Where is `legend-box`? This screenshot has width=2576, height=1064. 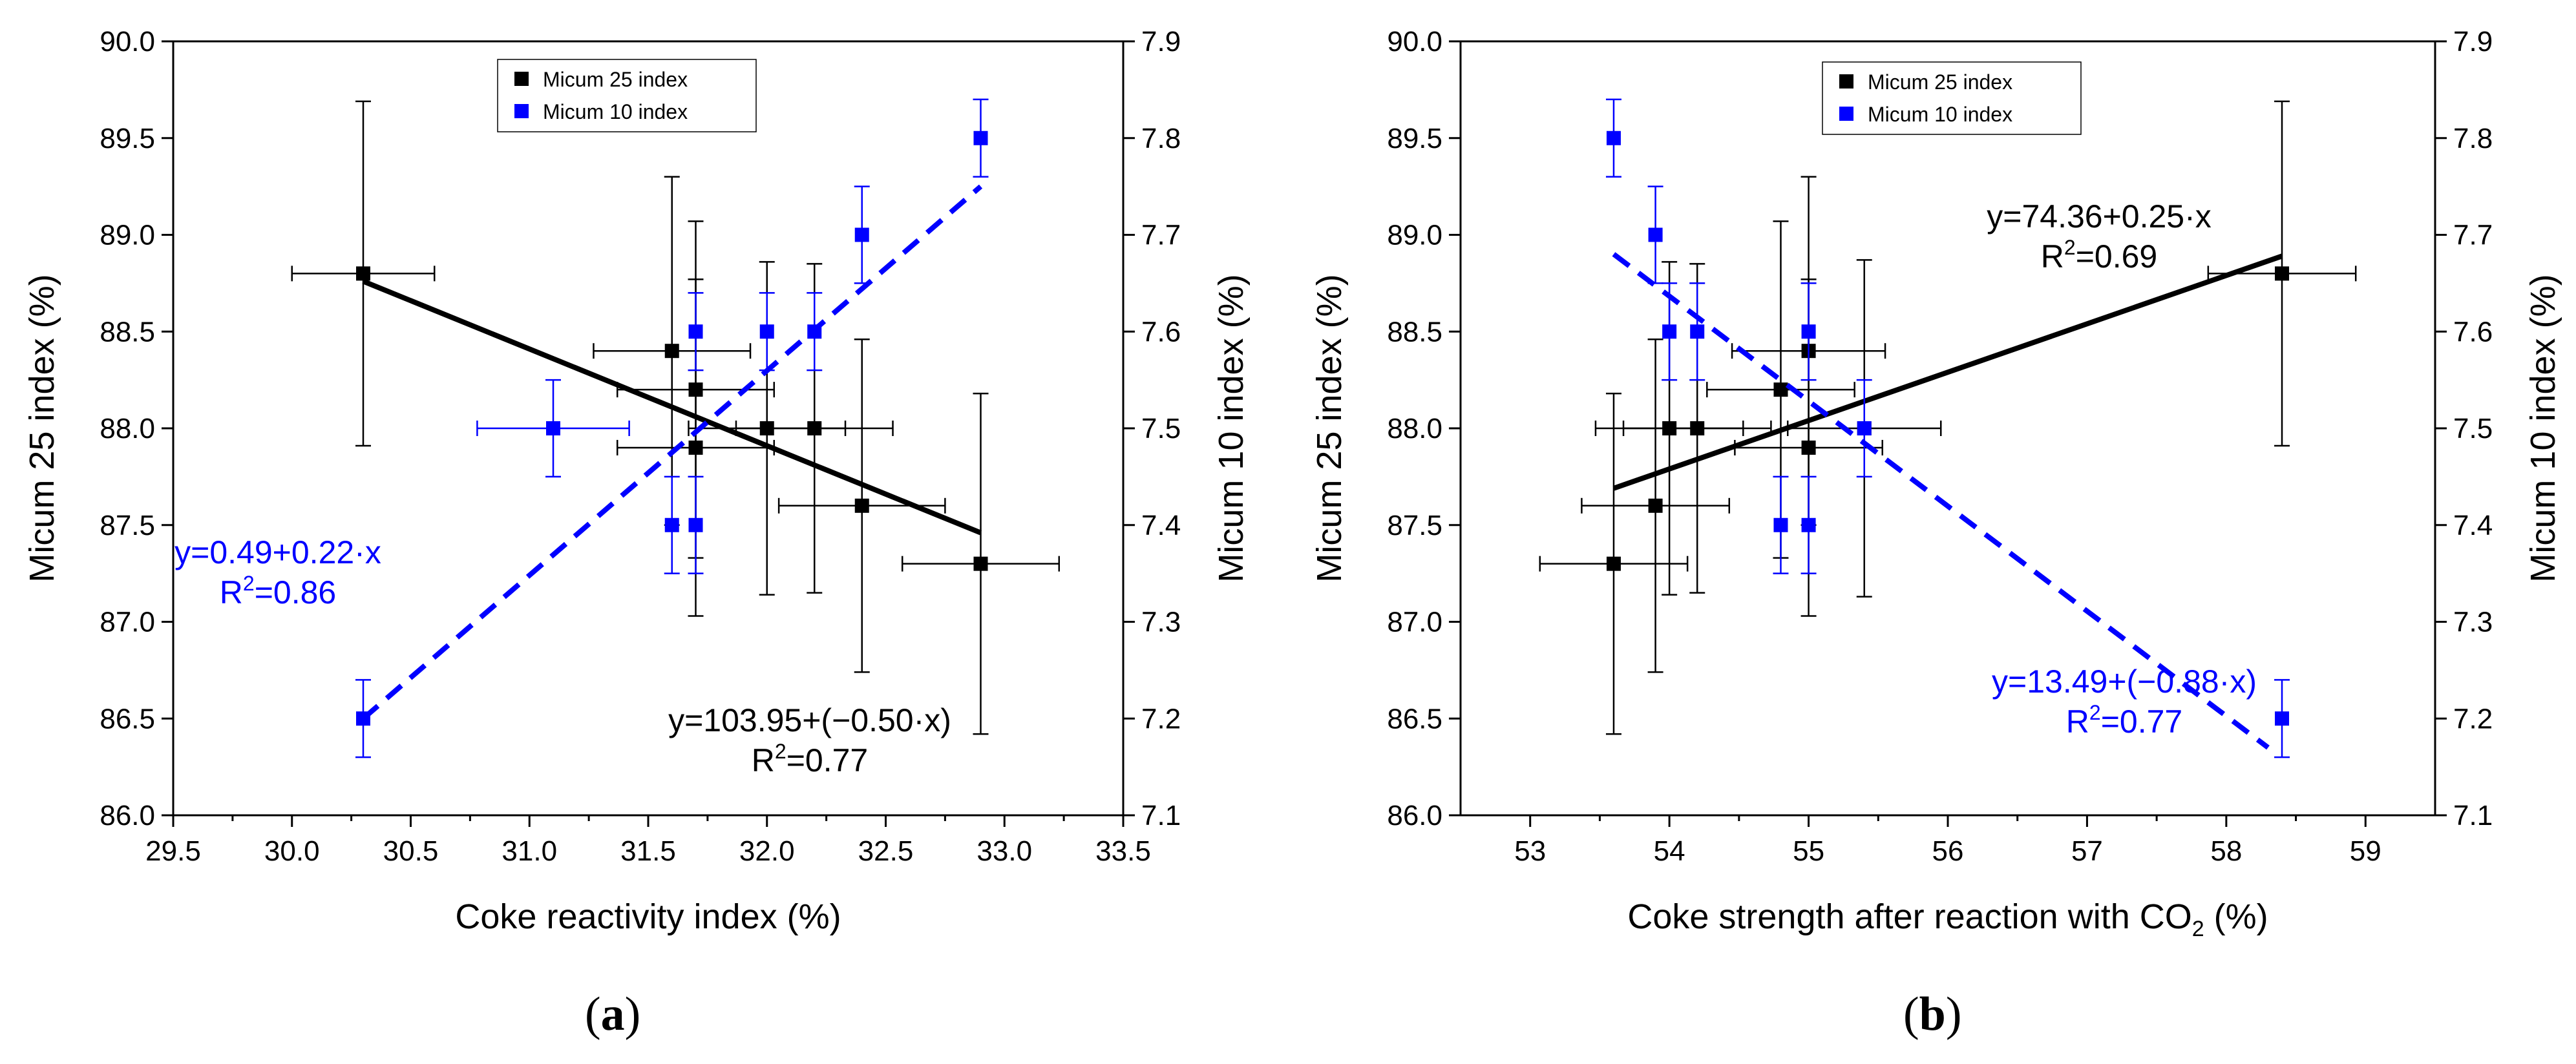
legend-box is located at coordinates (1952, 98).